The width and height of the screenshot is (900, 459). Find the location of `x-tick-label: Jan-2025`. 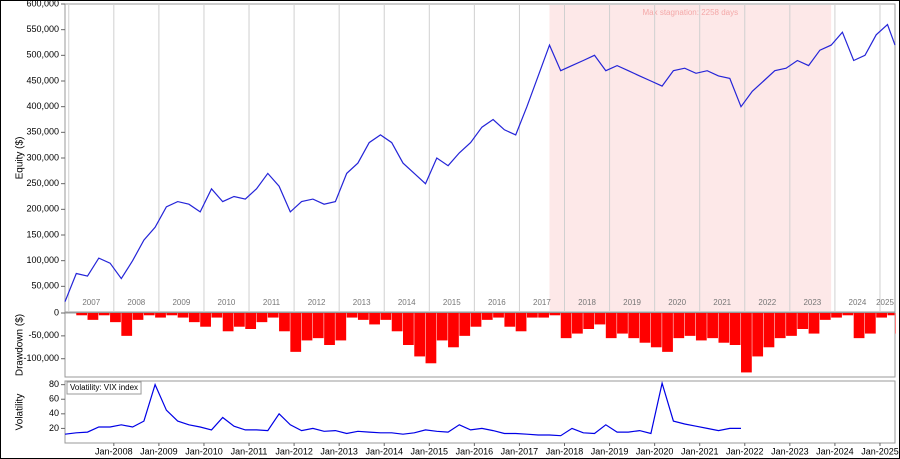

x-tick-label: Jan-2025 is located at coordinates (880, 451).